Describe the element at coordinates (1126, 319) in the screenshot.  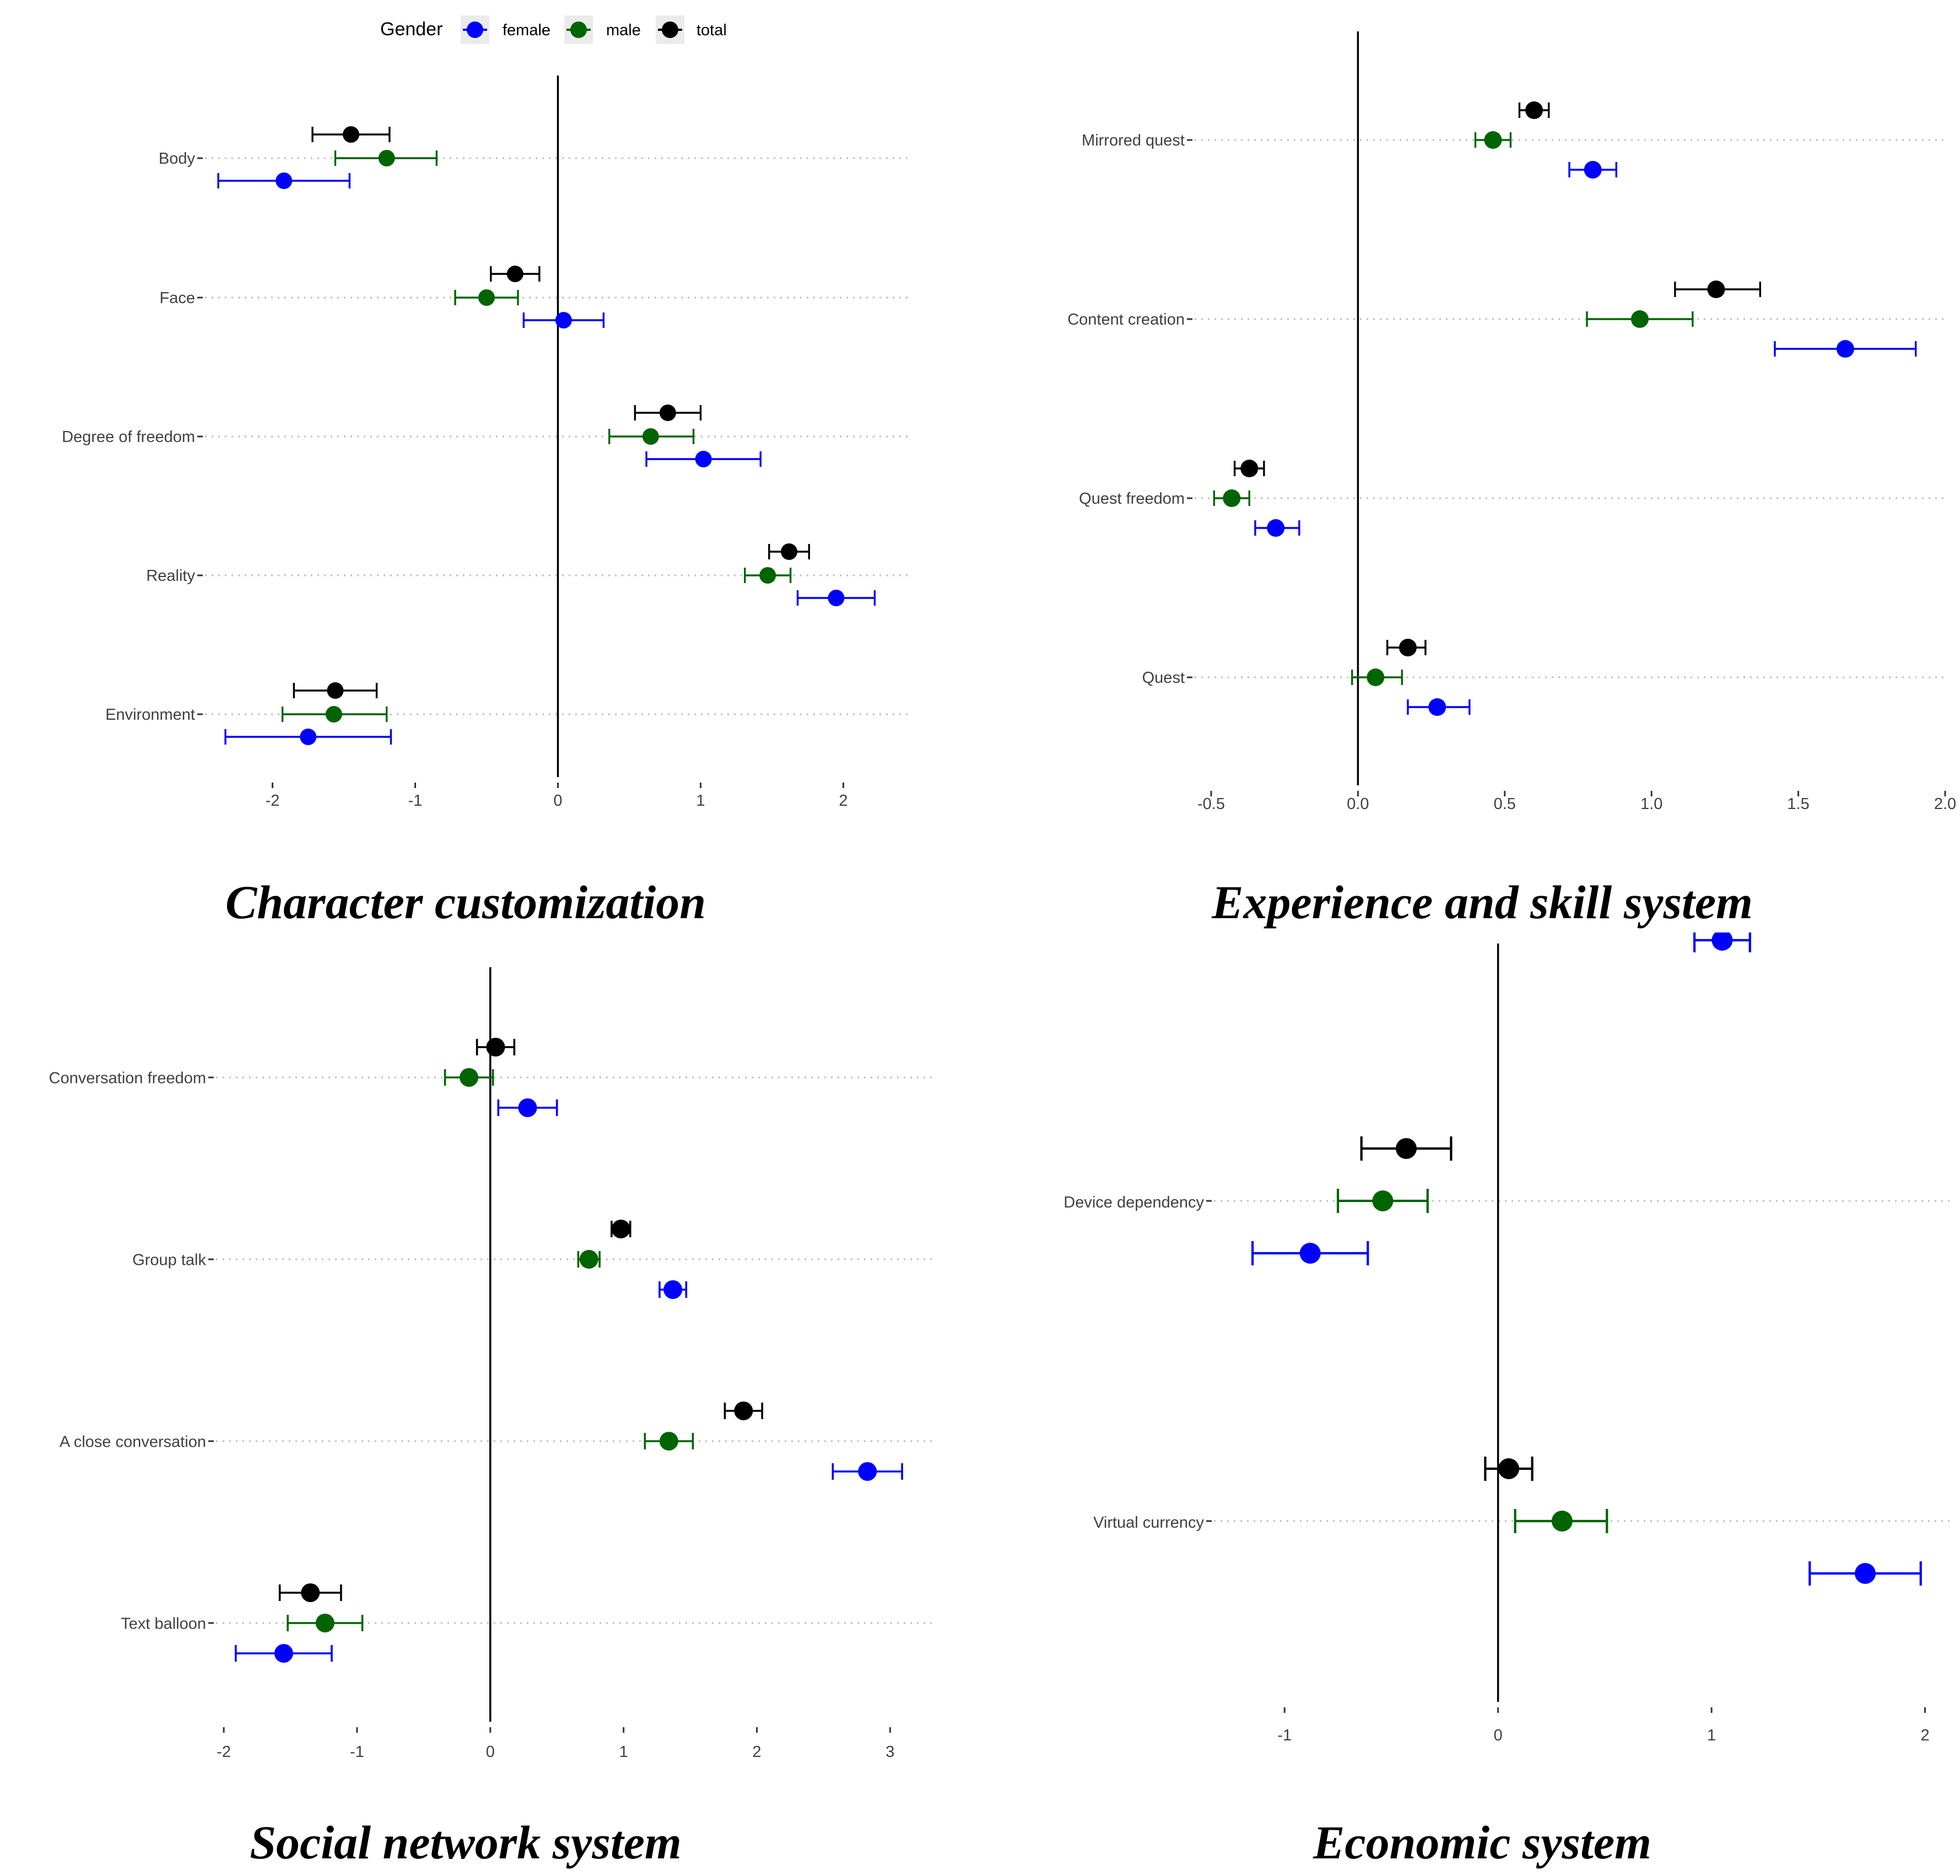
I see `category-label: Content creation` at that location.